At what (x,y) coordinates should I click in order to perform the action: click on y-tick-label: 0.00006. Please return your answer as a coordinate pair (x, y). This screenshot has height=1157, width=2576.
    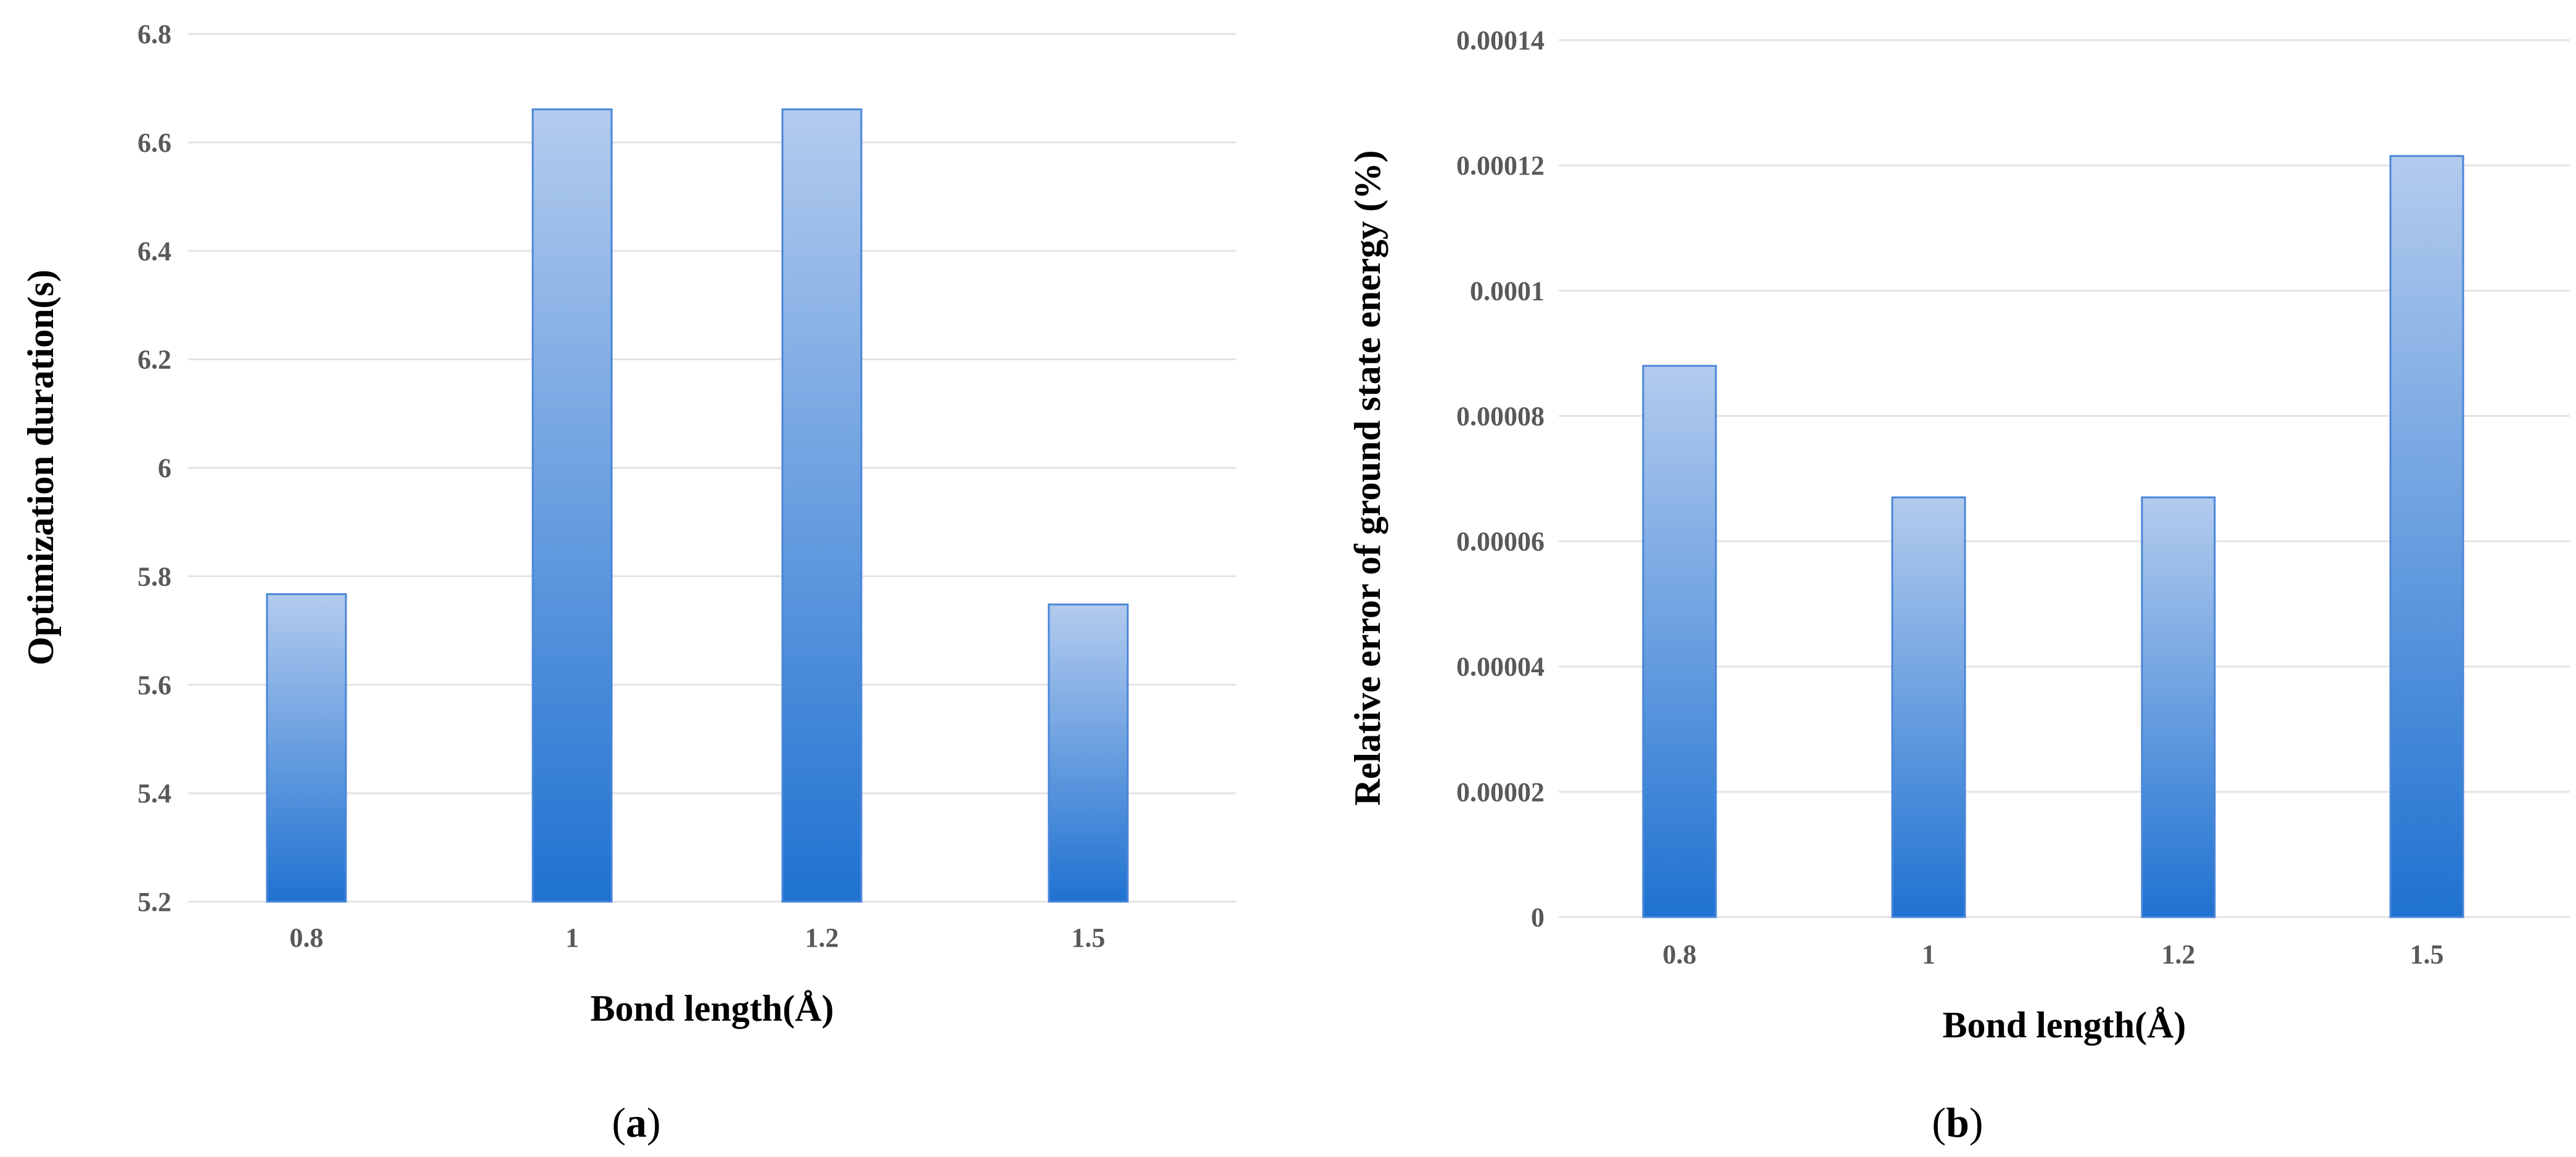
    Looking at the image, I should click on (1500, 542).